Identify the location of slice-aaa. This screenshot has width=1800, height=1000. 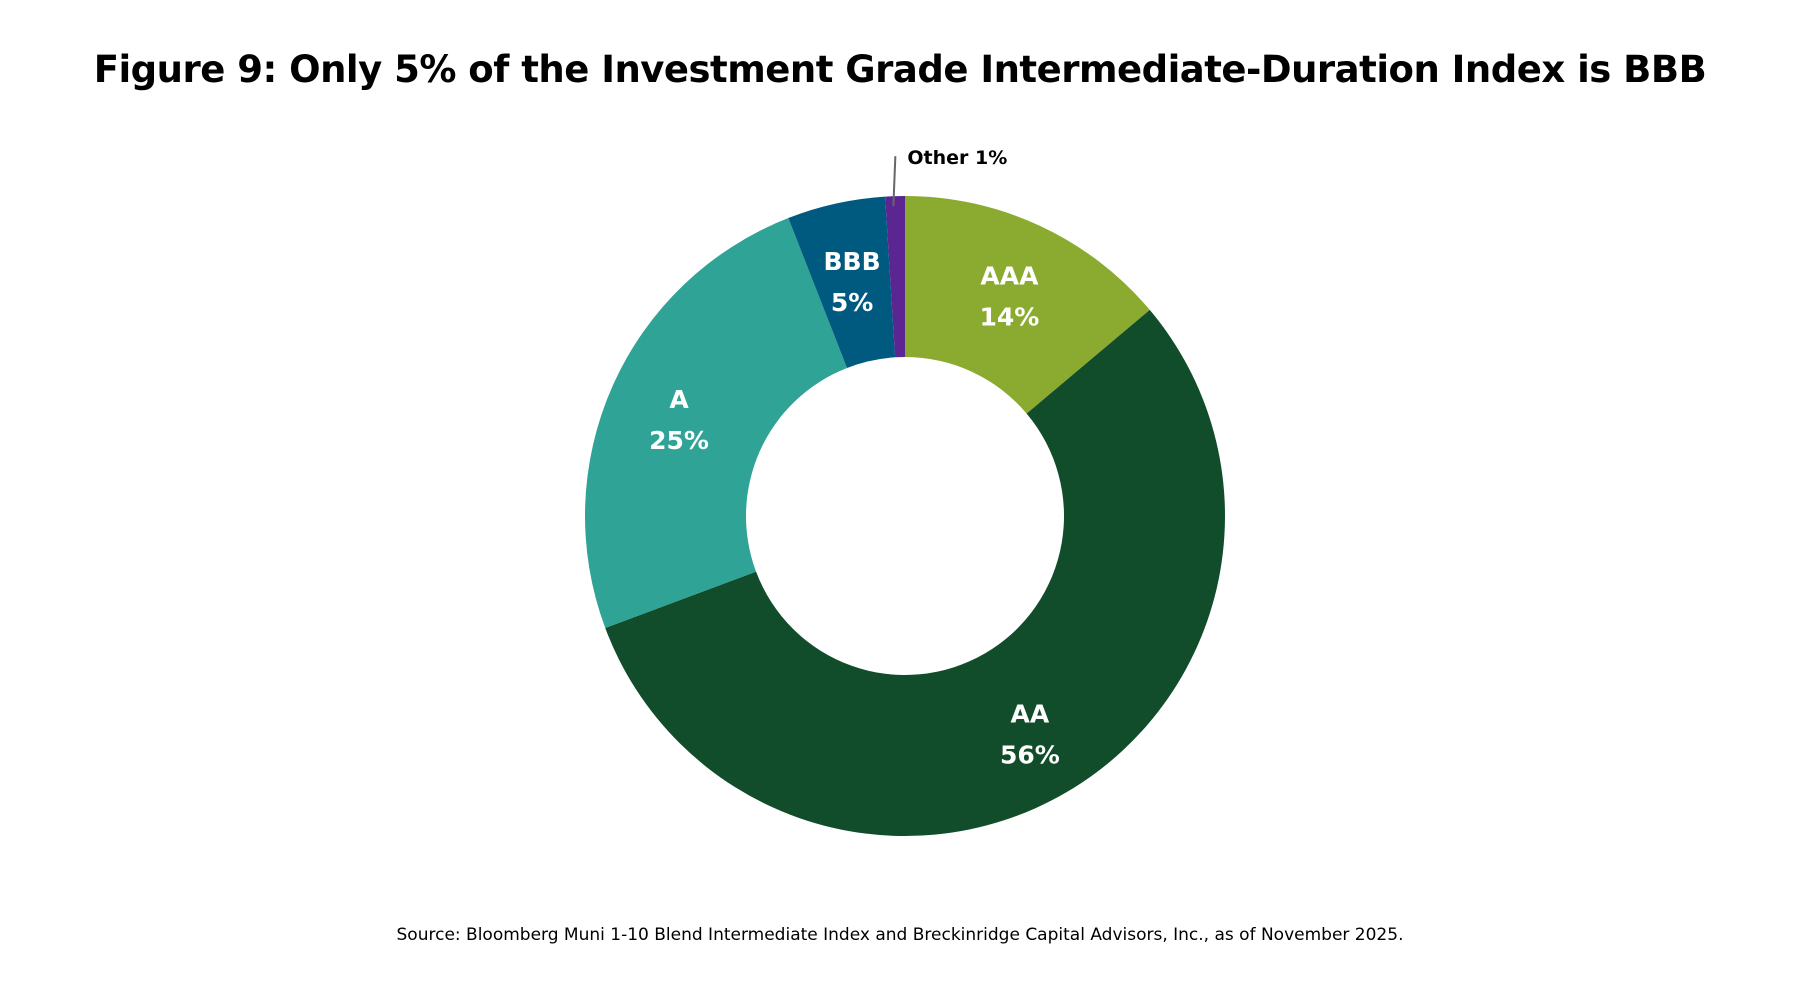
(1027, 305).